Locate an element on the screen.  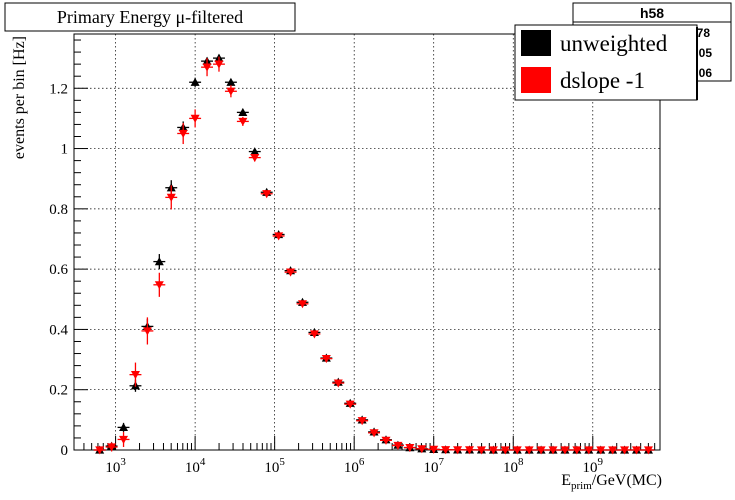
y-tick-labels: 0 0.2 0.4 0.6 0.8 1 1.2 is located at coordinates (58, 270).